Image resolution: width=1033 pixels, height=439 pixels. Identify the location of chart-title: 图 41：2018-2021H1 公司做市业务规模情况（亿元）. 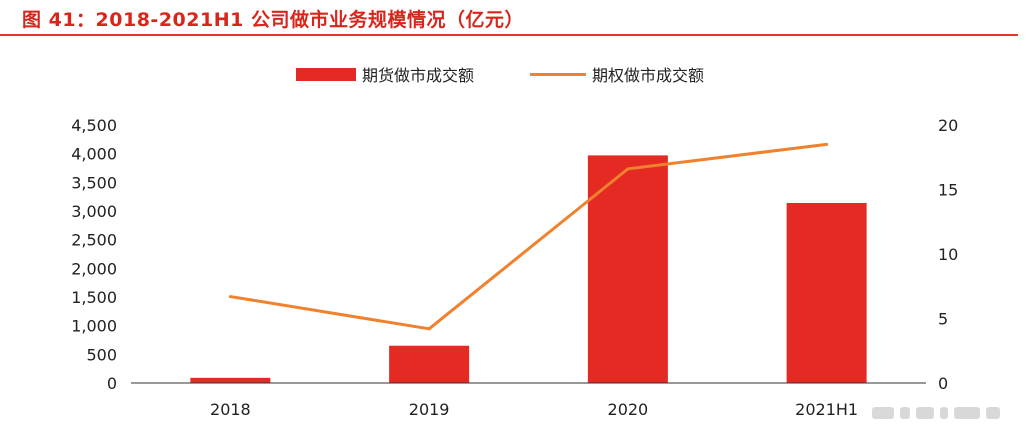
(273, 20).